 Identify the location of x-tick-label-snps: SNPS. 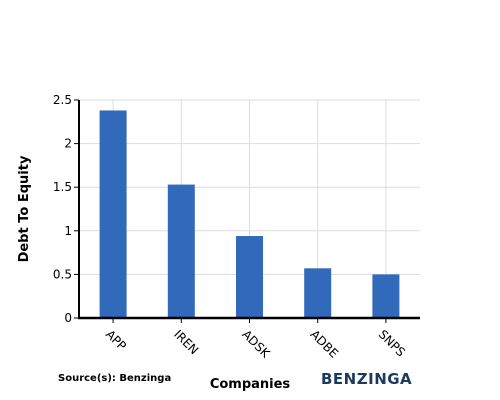
(392, 343).